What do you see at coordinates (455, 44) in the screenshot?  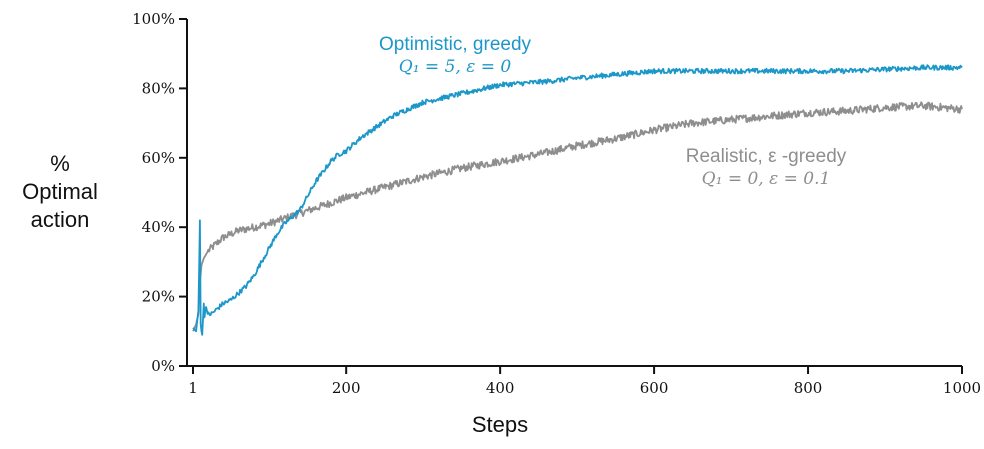 I see `optimistic-series-label: Optimistic, greedy` at bounding box center [455, 44].